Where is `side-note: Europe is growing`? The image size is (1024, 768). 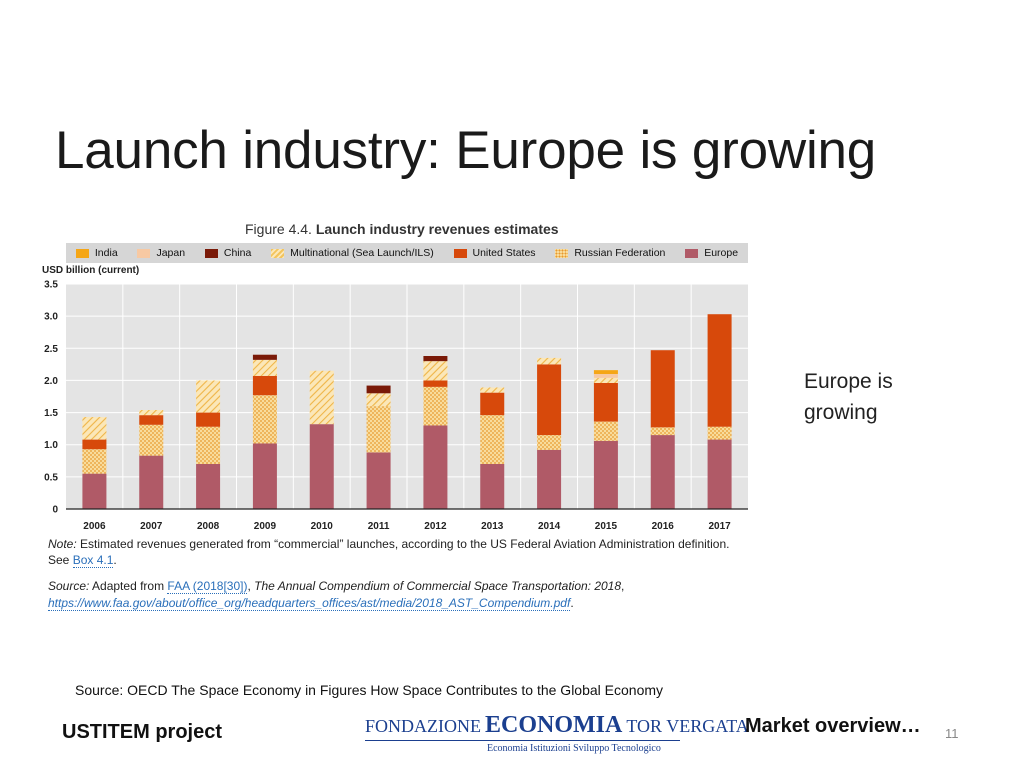
side-note: Europe is growing is located at coordinates (848, 397).